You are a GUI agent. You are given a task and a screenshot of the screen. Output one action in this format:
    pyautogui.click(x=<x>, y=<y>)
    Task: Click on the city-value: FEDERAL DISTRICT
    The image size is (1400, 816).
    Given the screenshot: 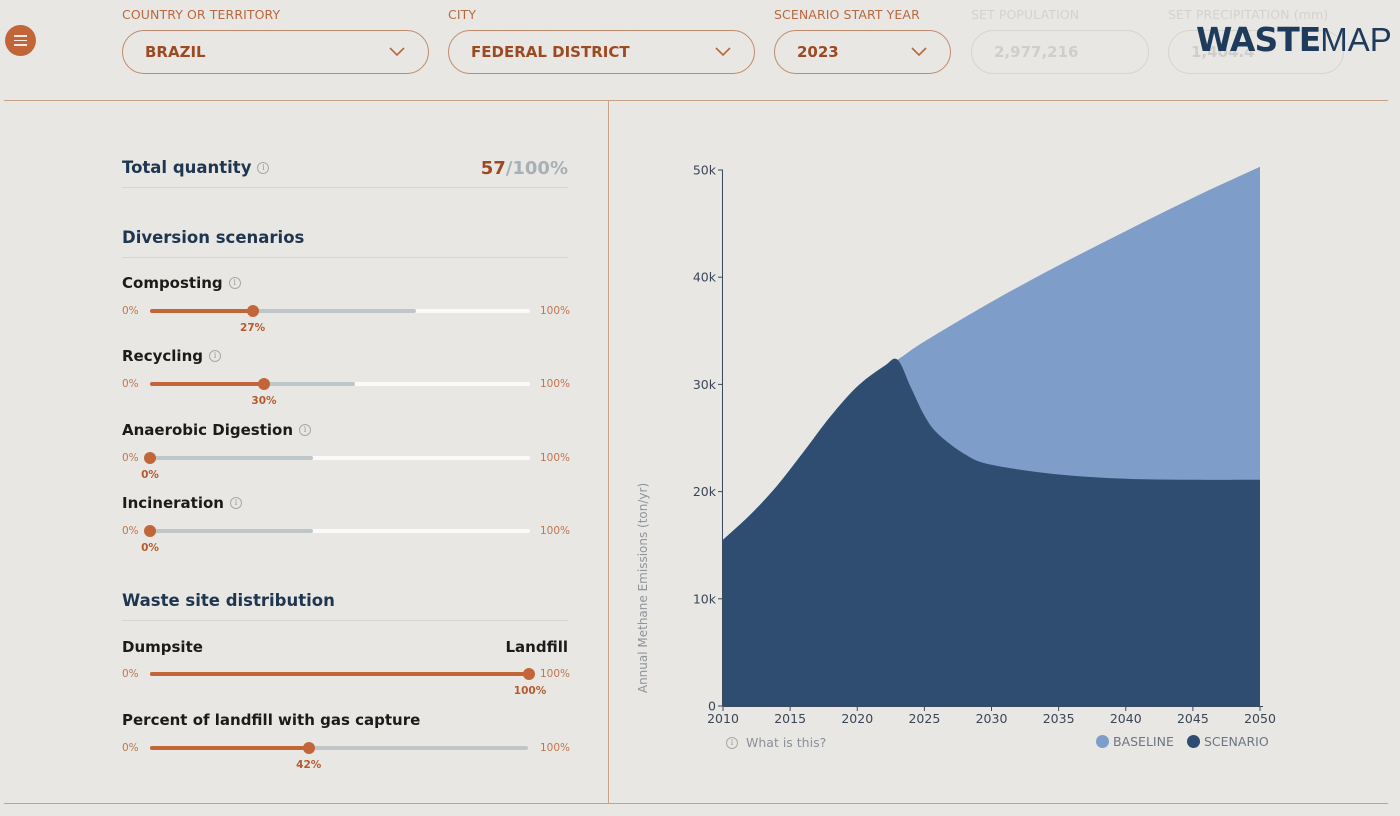 What is the action you would take?
    pyautogui.click(x=550, y=52)
    